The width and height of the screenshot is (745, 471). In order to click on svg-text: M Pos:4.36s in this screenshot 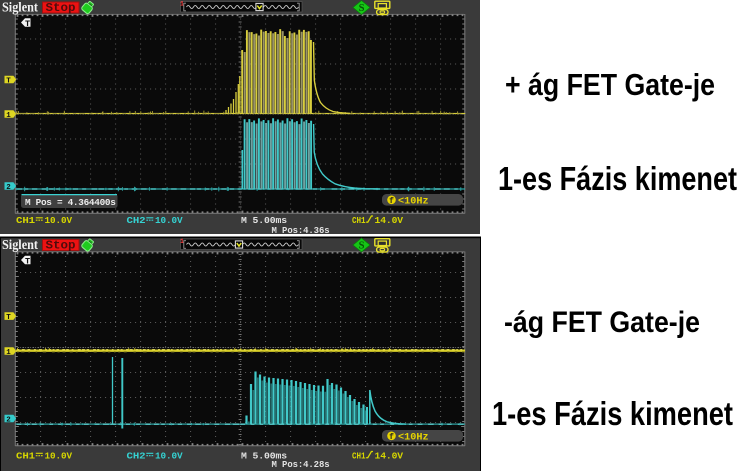, I will do `click(301, 230)`.